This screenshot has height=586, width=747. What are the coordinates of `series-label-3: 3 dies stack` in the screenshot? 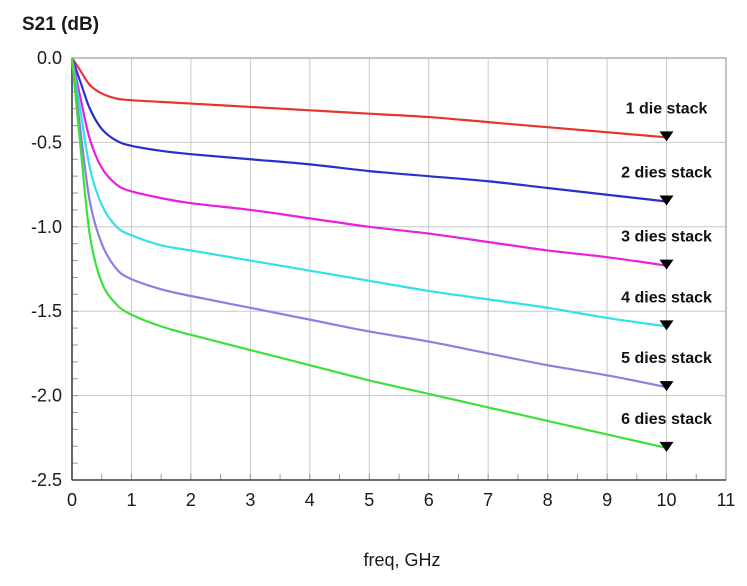 It's located at (666, 237).